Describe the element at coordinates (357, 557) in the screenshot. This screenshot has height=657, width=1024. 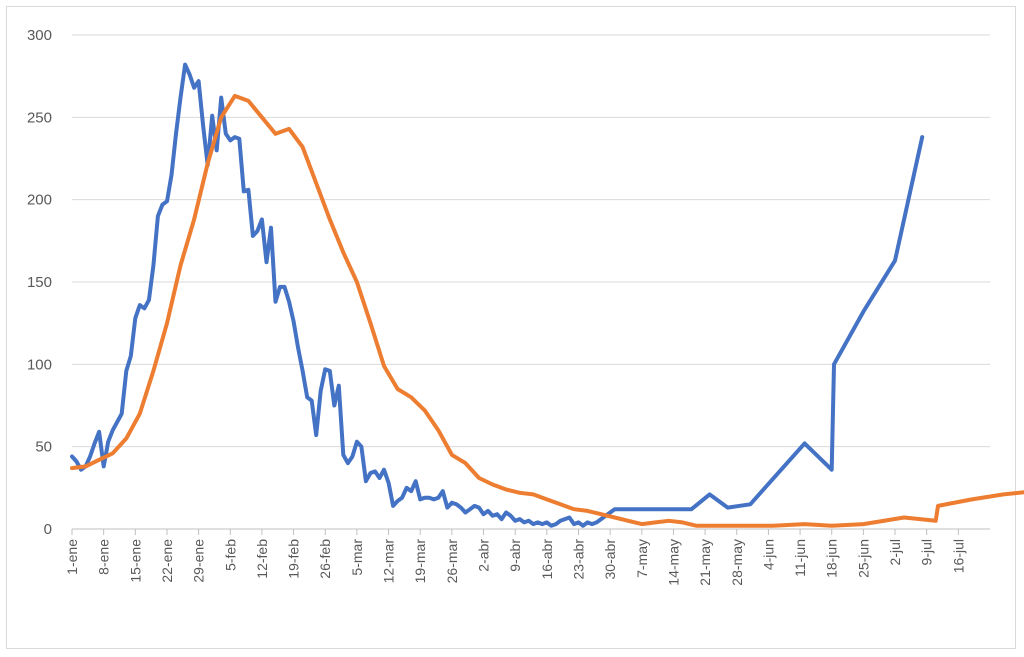
I see `x-tick-label-5-mar: 5-mar` at that location.